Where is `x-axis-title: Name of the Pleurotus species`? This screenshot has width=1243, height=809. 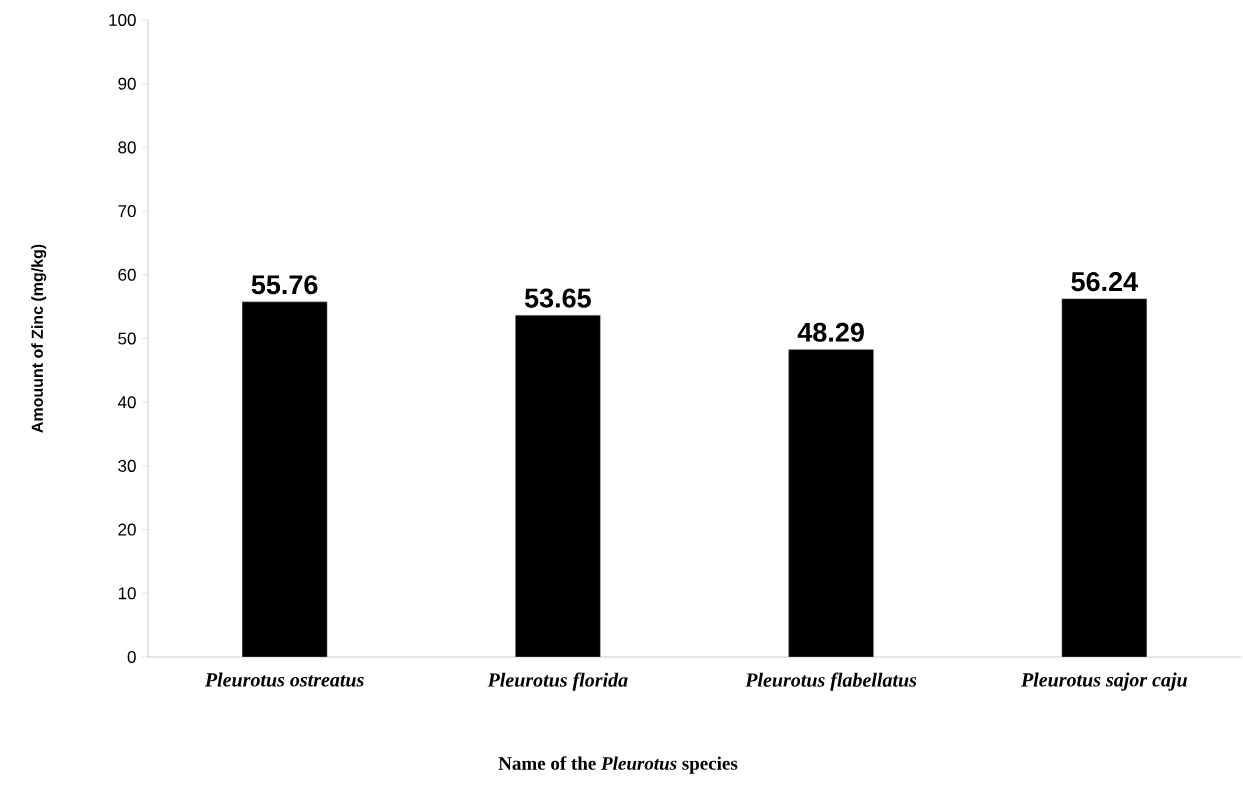
x-axis-title: Name of the Pleurotus species is located at coordinates (618, 765).